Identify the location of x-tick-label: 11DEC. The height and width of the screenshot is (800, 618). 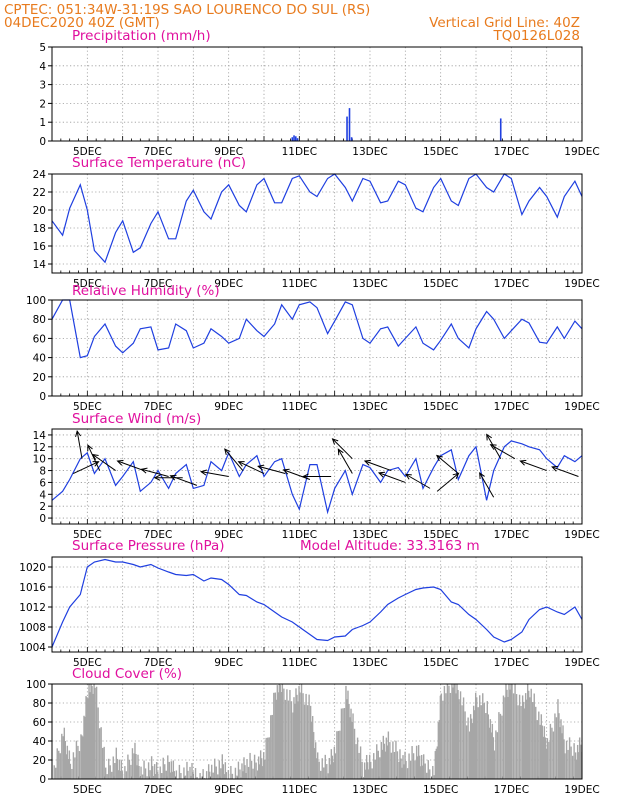
(299, 535).